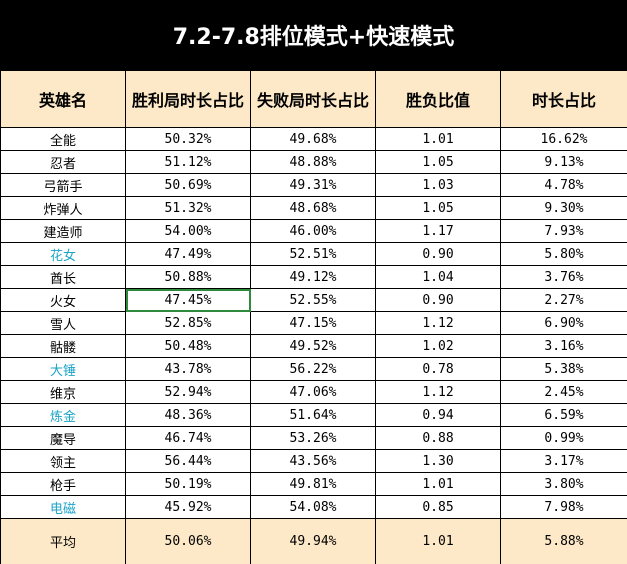  I want to click on value-cell: 50.19%, so click(188, 484).